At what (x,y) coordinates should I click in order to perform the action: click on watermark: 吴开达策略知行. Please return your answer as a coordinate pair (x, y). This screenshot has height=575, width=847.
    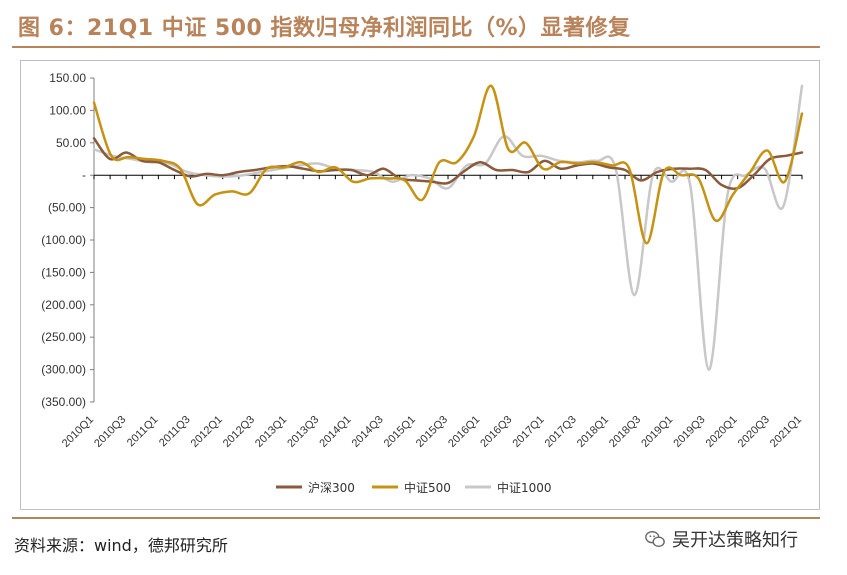
    Looking at the image, I should click on (721, 539).